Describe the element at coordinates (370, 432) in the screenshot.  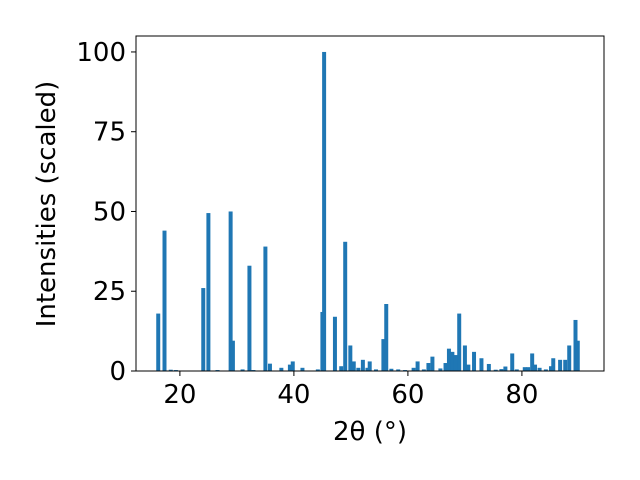
I see `x-axis-label: 2θ (°)` at that location.